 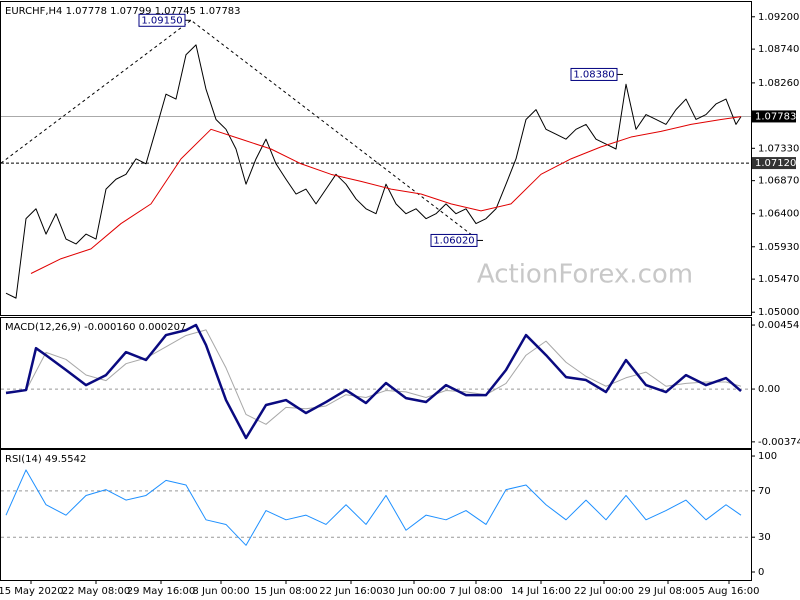 I want to click on level-label-box, so click(x=774, y=163).